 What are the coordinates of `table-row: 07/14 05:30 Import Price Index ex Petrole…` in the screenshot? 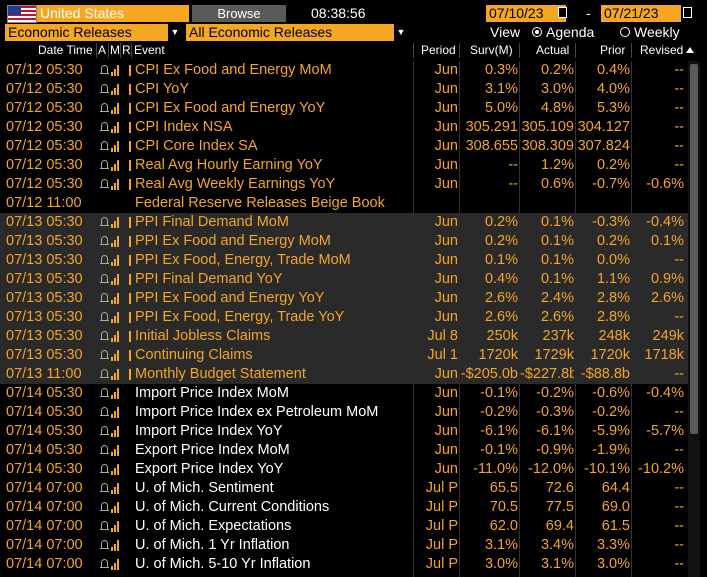 It's located at (350, 412).